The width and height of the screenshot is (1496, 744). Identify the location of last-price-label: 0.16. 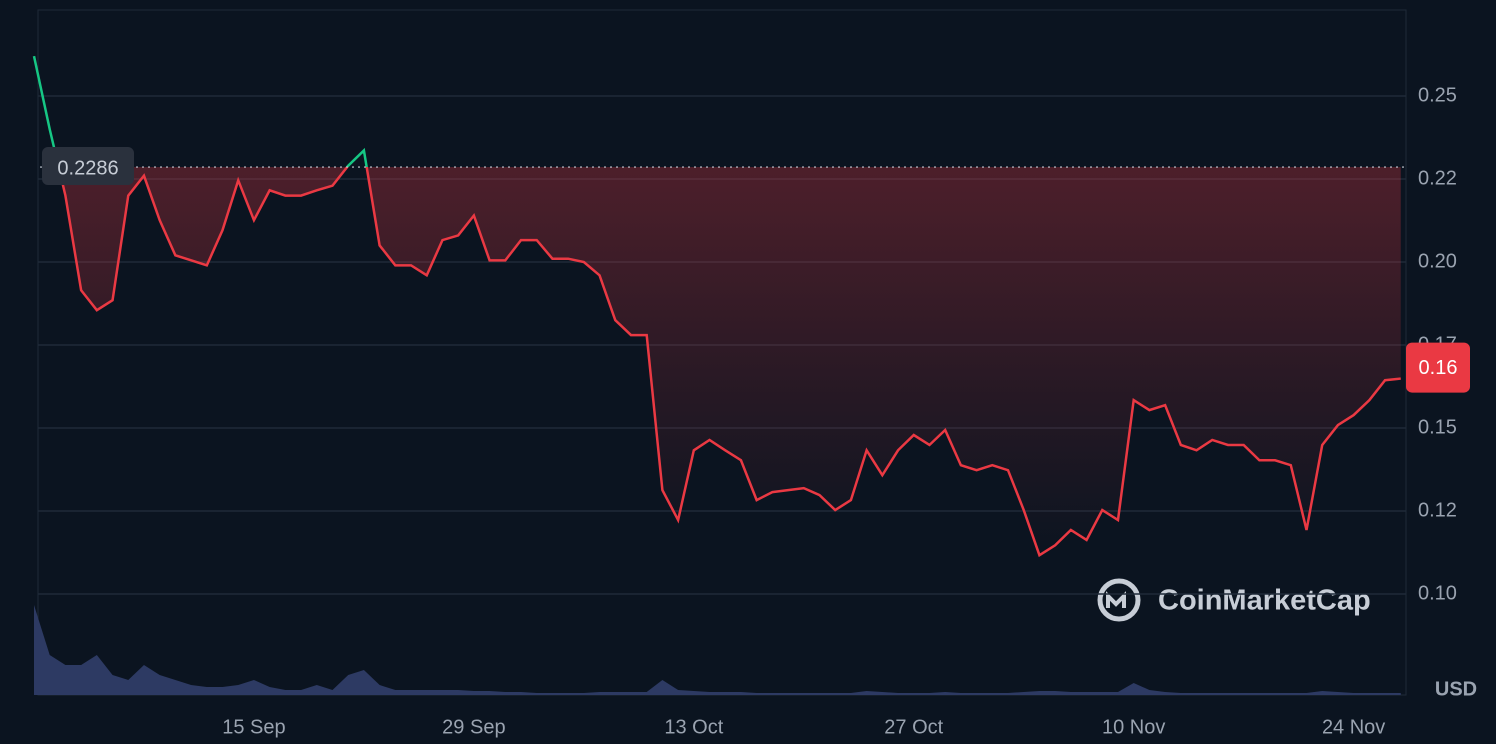
(1438, 368).